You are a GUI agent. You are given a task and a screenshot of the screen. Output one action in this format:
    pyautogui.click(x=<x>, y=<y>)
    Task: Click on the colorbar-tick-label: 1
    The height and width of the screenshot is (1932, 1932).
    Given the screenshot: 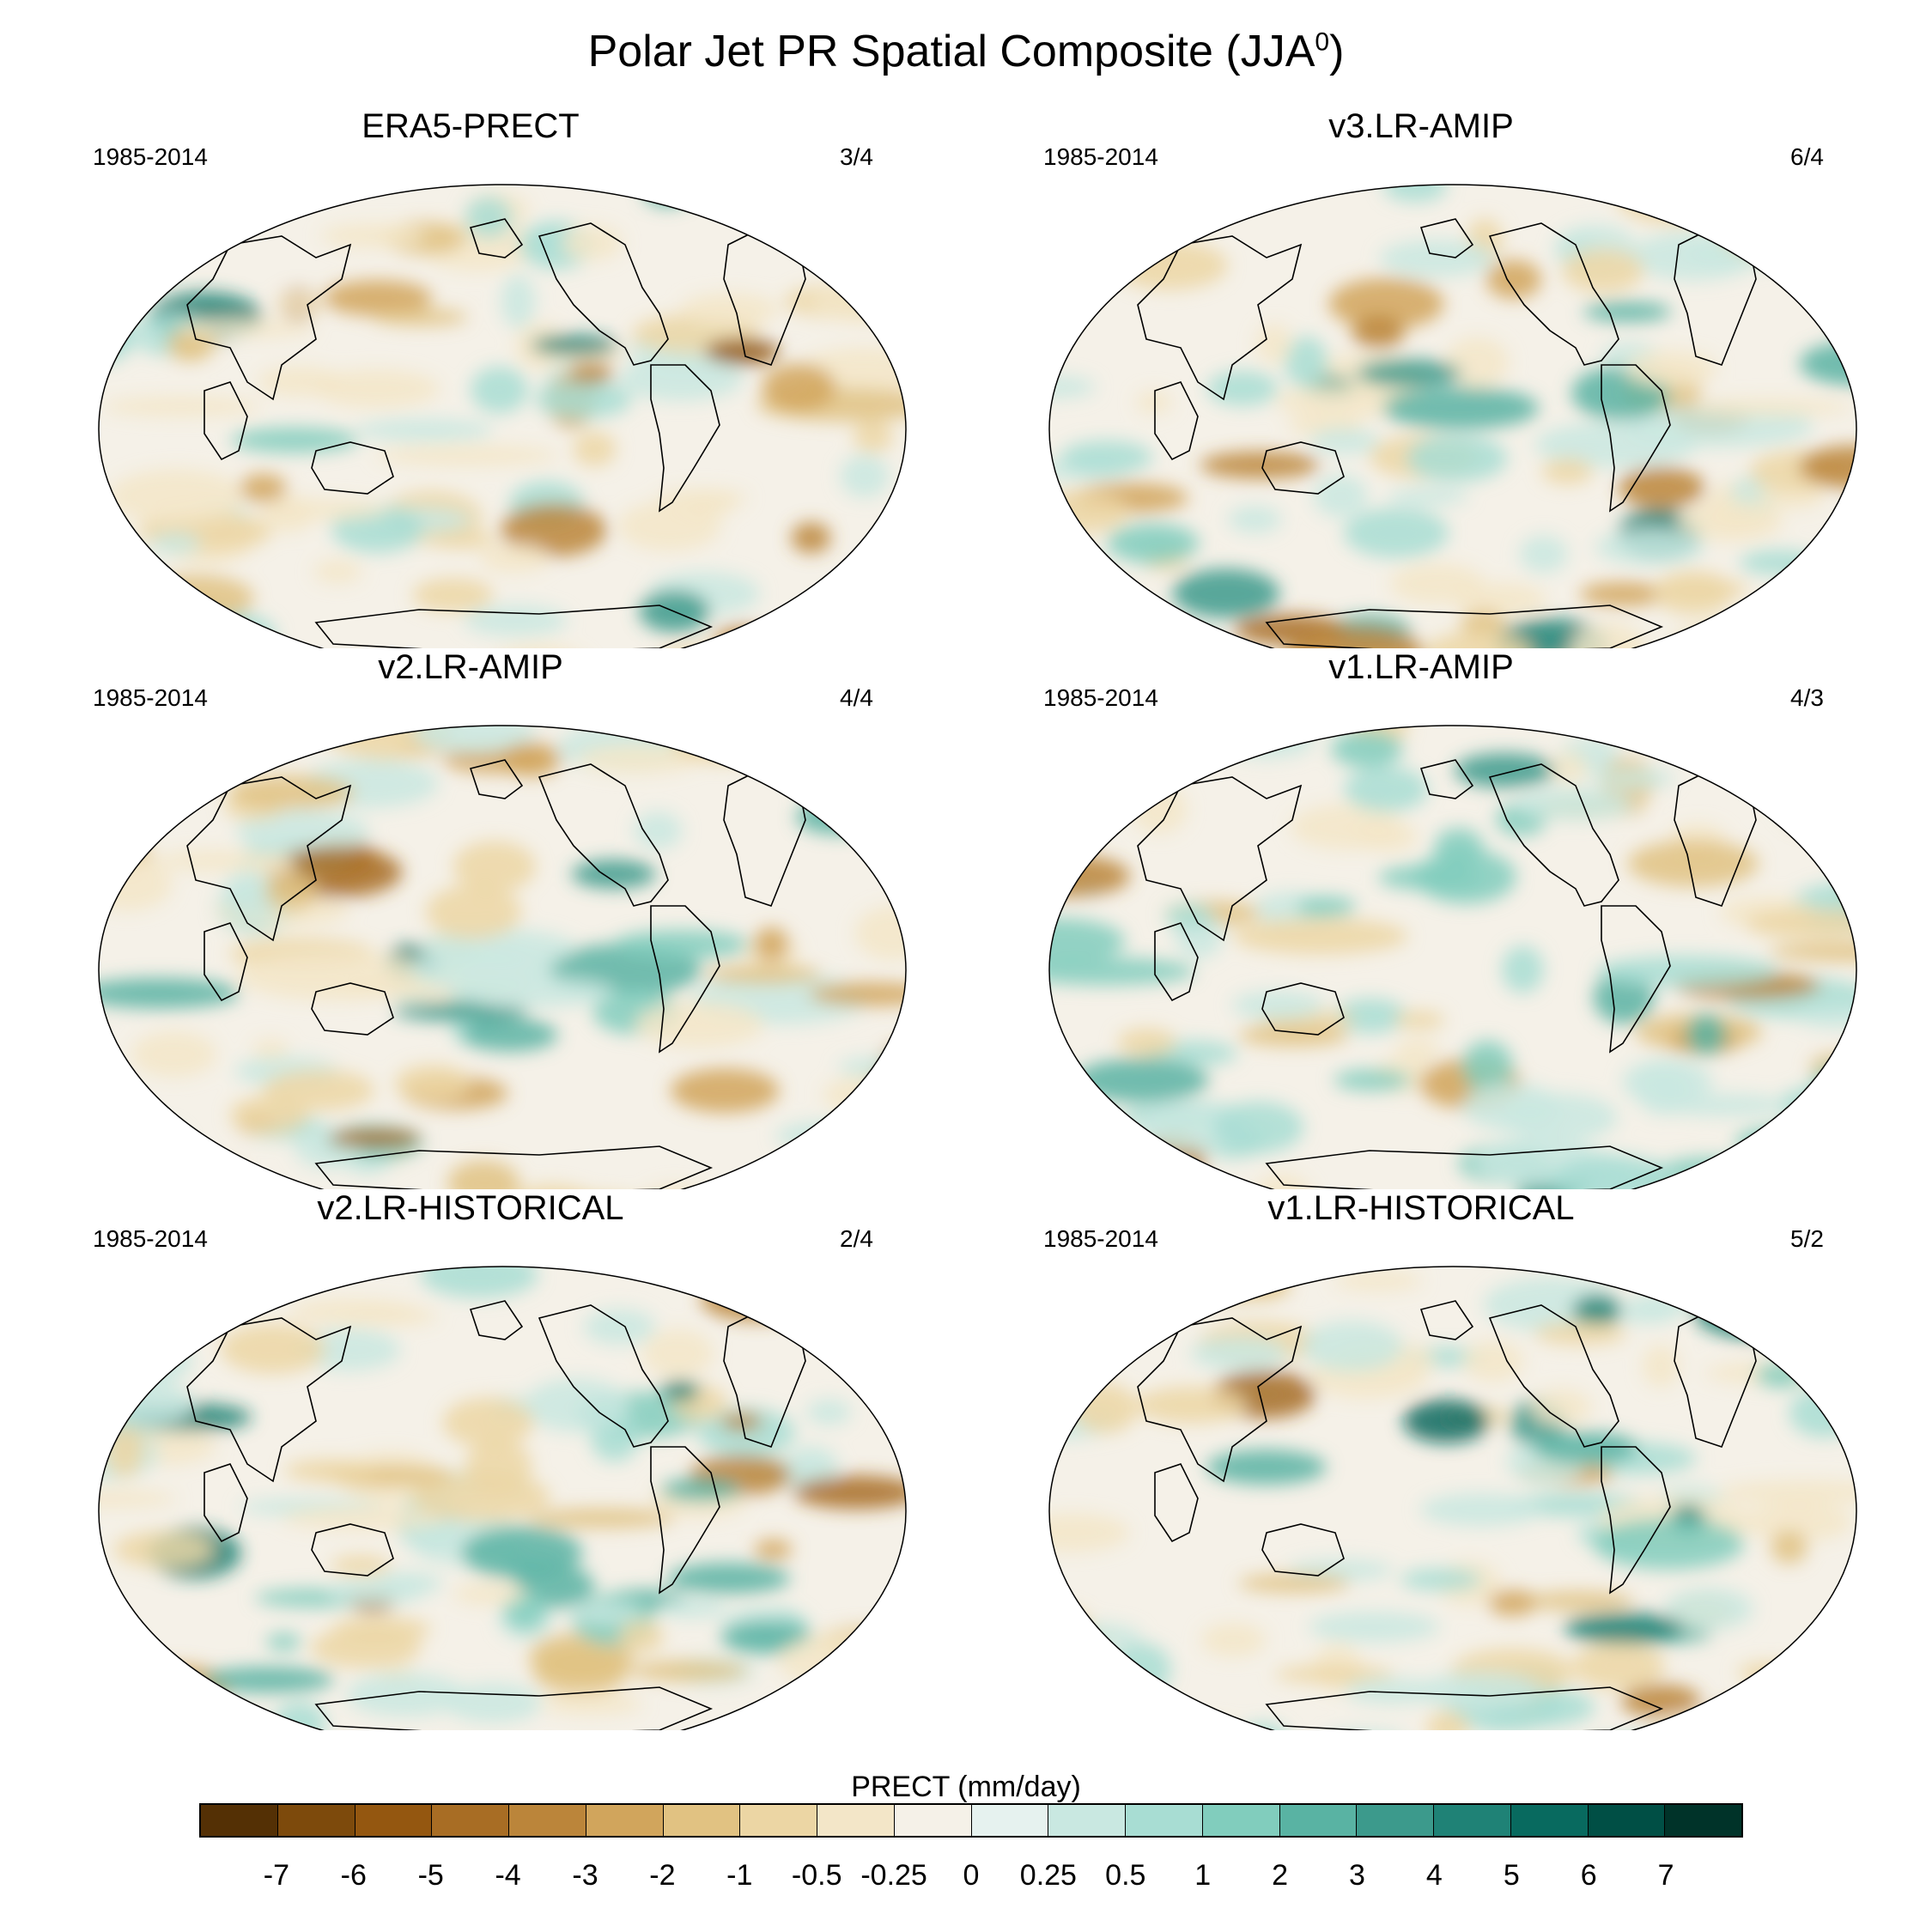 What is the action you would take?
    pyautogui.click(x=1203, y=1875)
    